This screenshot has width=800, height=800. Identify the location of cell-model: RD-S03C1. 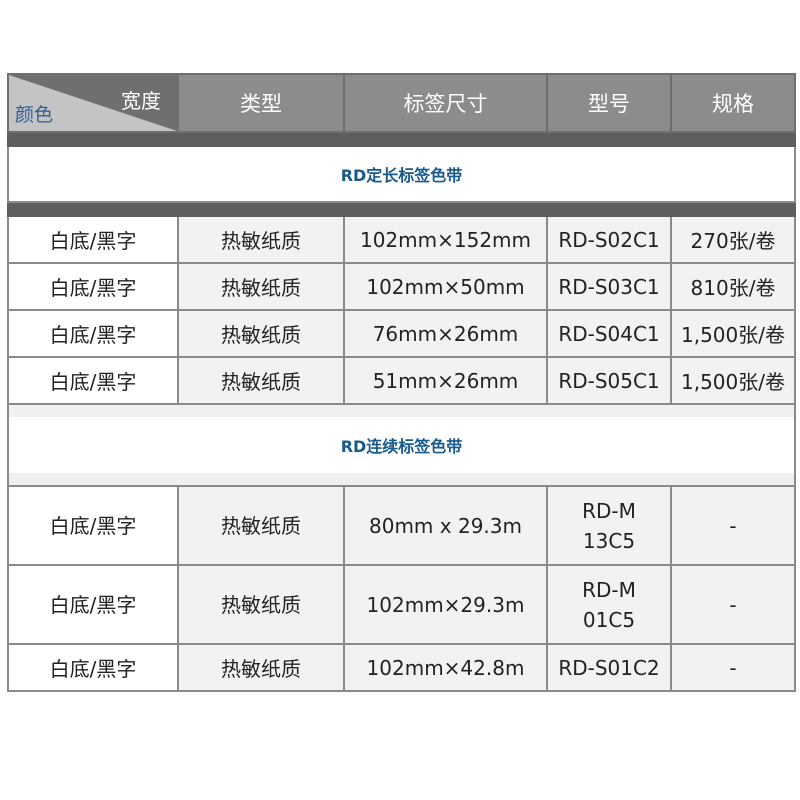
(609, 286).